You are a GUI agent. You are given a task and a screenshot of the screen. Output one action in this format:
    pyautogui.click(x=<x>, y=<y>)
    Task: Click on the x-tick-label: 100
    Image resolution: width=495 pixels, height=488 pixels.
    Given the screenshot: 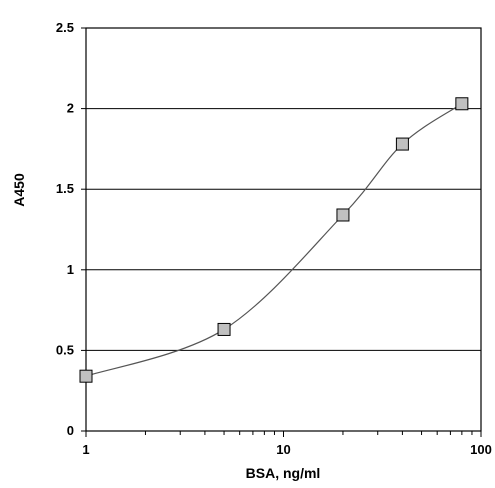 What is the action you would take?
    pyautogui.click(x=481, y=449)
    